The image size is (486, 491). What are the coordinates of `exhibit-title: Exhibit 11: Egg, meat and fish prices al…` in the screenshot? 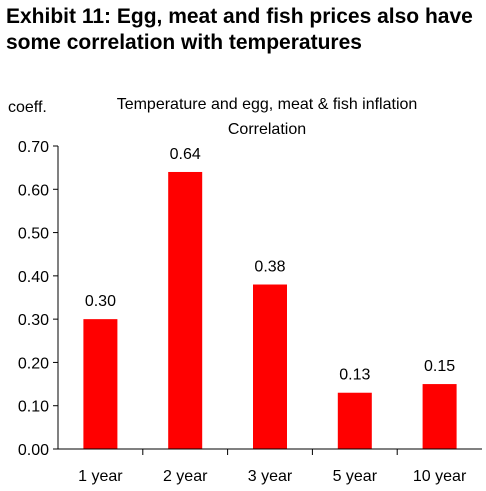 It's located at (239, 29).